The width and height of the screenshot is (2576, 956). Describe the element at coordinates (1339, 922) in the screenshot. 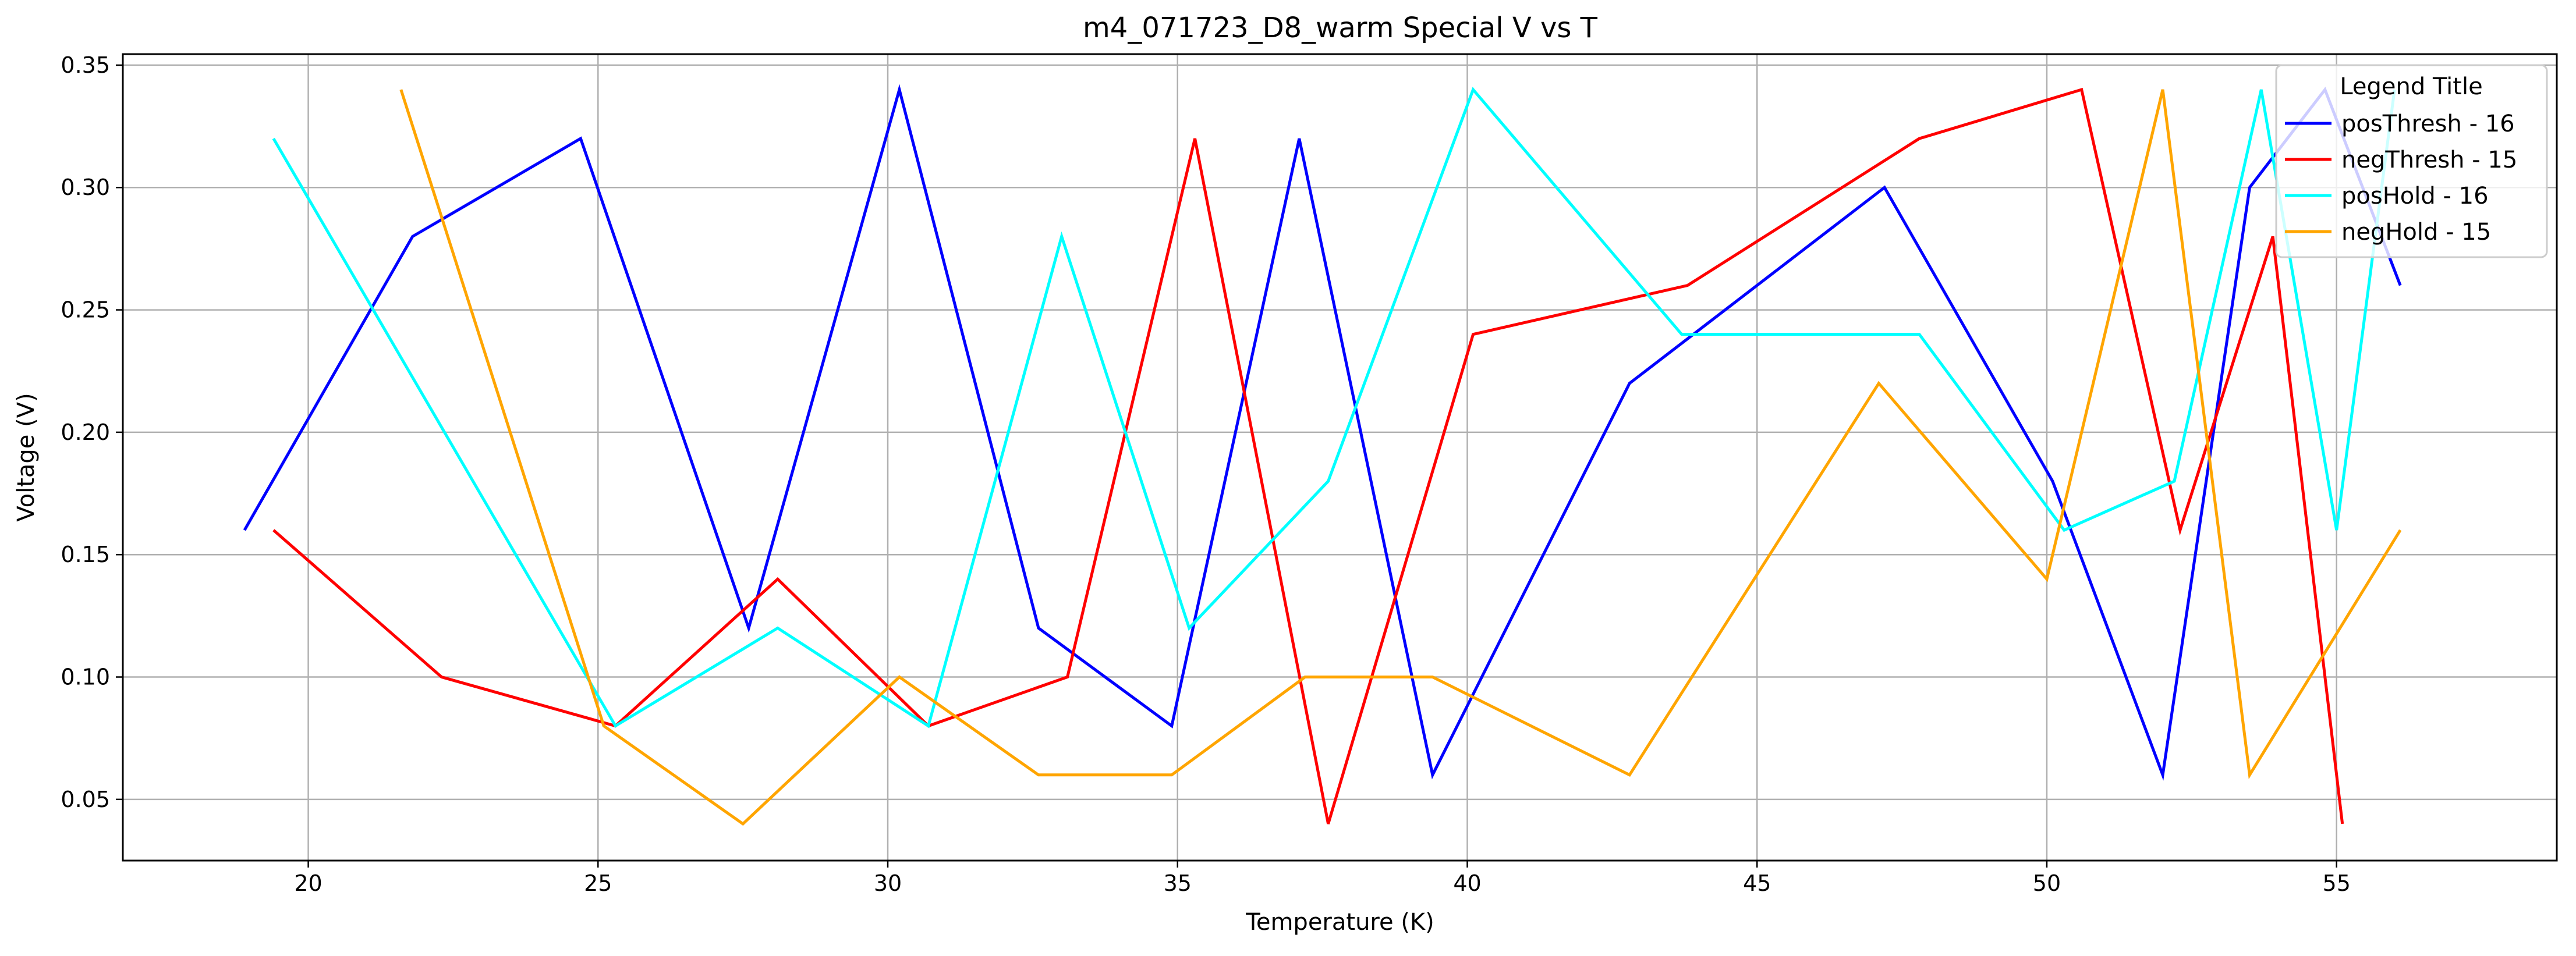

I see `x-axis-label: Temperature (K)` at that location.